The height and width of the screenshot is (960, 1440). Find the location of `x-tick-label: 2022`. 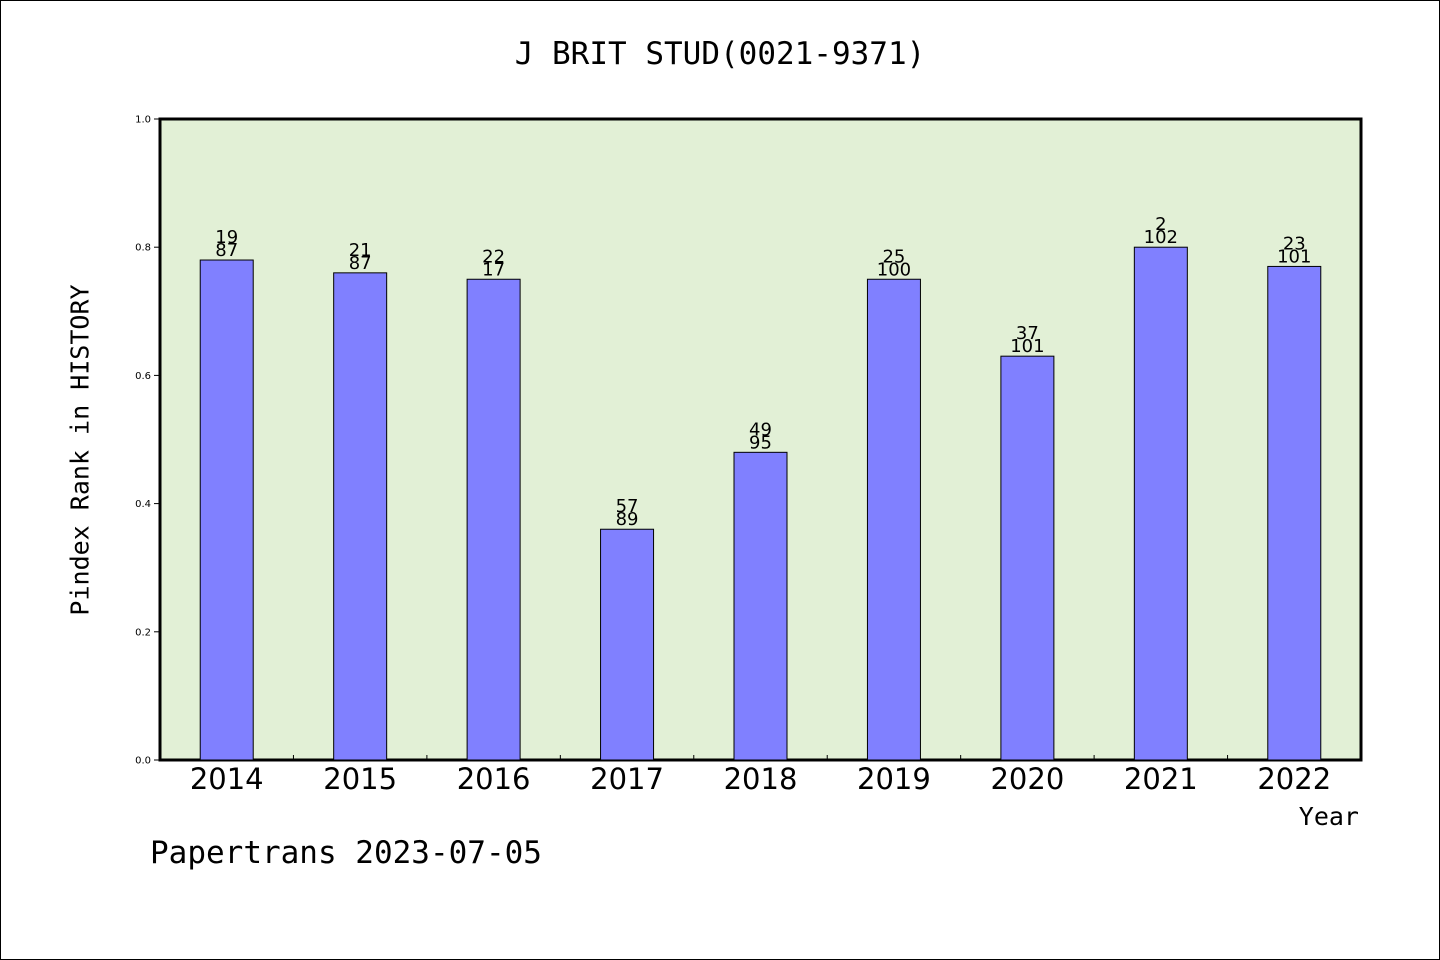

x-tick-label: 2022 is located at coordinates (1294, 779).